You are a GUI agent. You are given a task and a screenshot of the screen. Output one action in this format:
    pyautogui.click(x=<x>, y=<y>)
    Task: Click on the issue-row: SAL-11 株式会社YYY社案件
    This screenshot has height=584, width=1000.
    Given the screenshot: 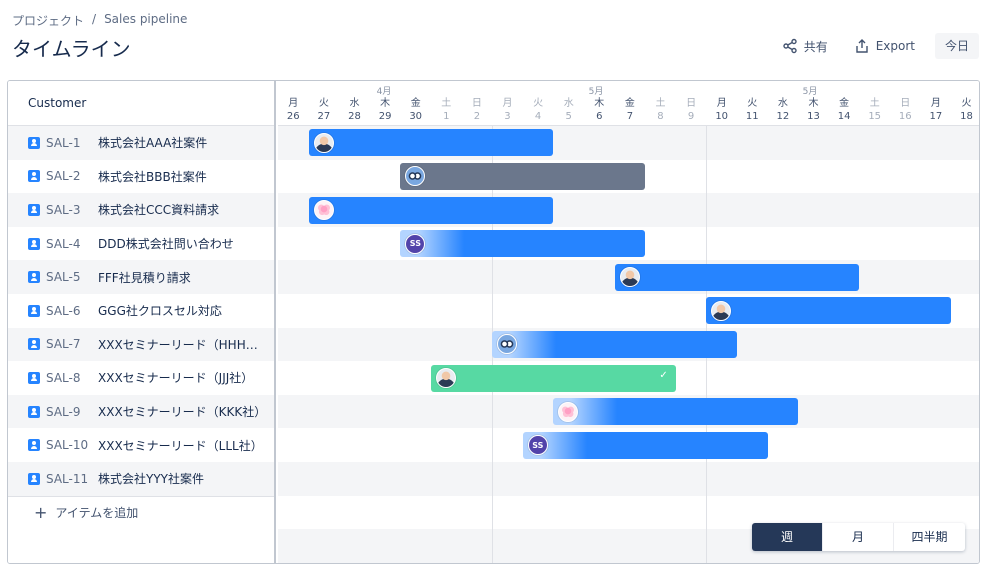 What is the action you would take?
    pyautogui.click(x=141, y=478)
    